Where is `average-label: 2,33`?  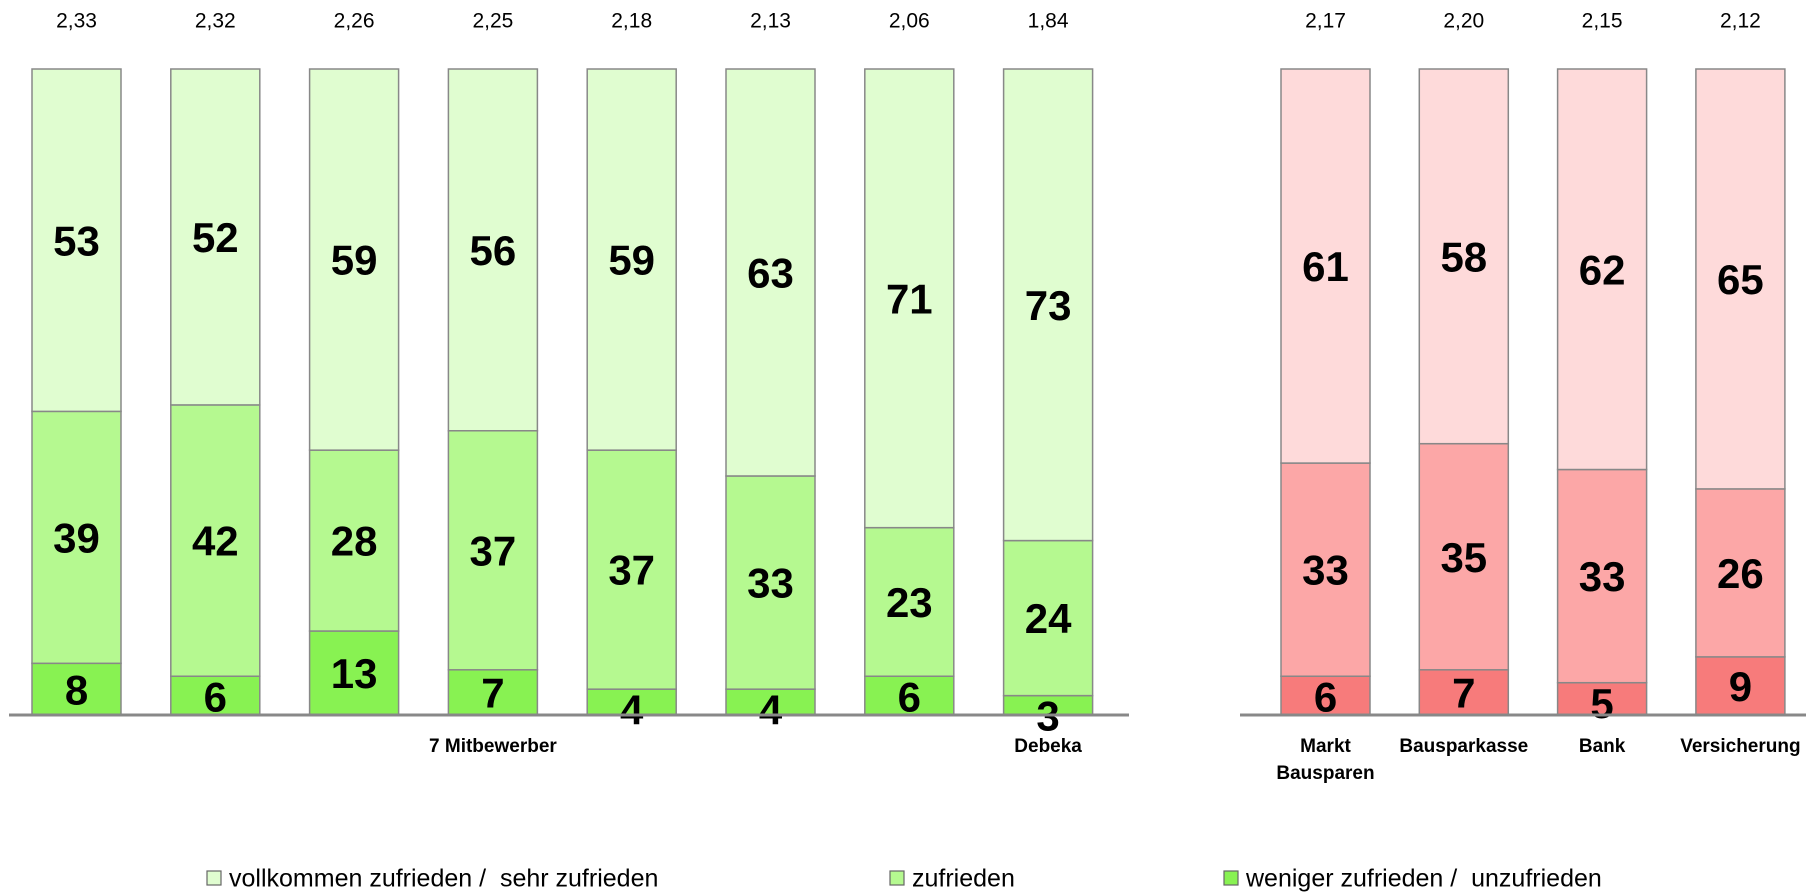
average-label: 2,33 is located at coordinates (76, 21).